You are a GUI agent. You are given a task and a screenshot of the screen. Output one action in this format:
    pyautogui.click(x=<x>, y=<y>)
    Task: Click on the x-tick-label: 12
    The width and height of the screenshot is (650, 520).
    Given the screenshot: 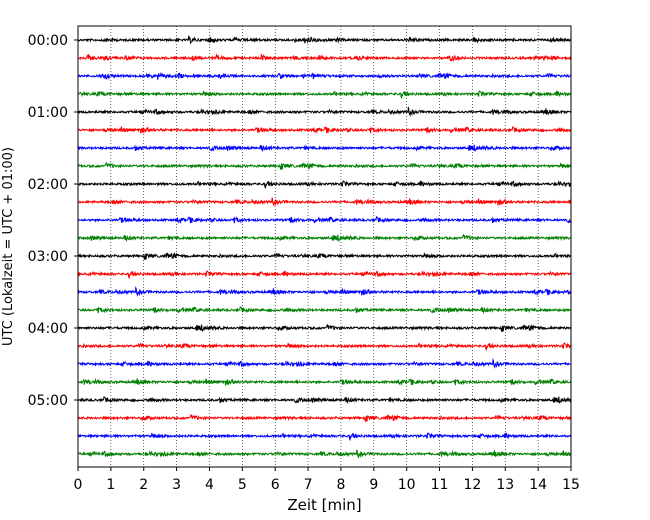 What is the action you would take?
    pyautogui.click(x=472, y=485)
    